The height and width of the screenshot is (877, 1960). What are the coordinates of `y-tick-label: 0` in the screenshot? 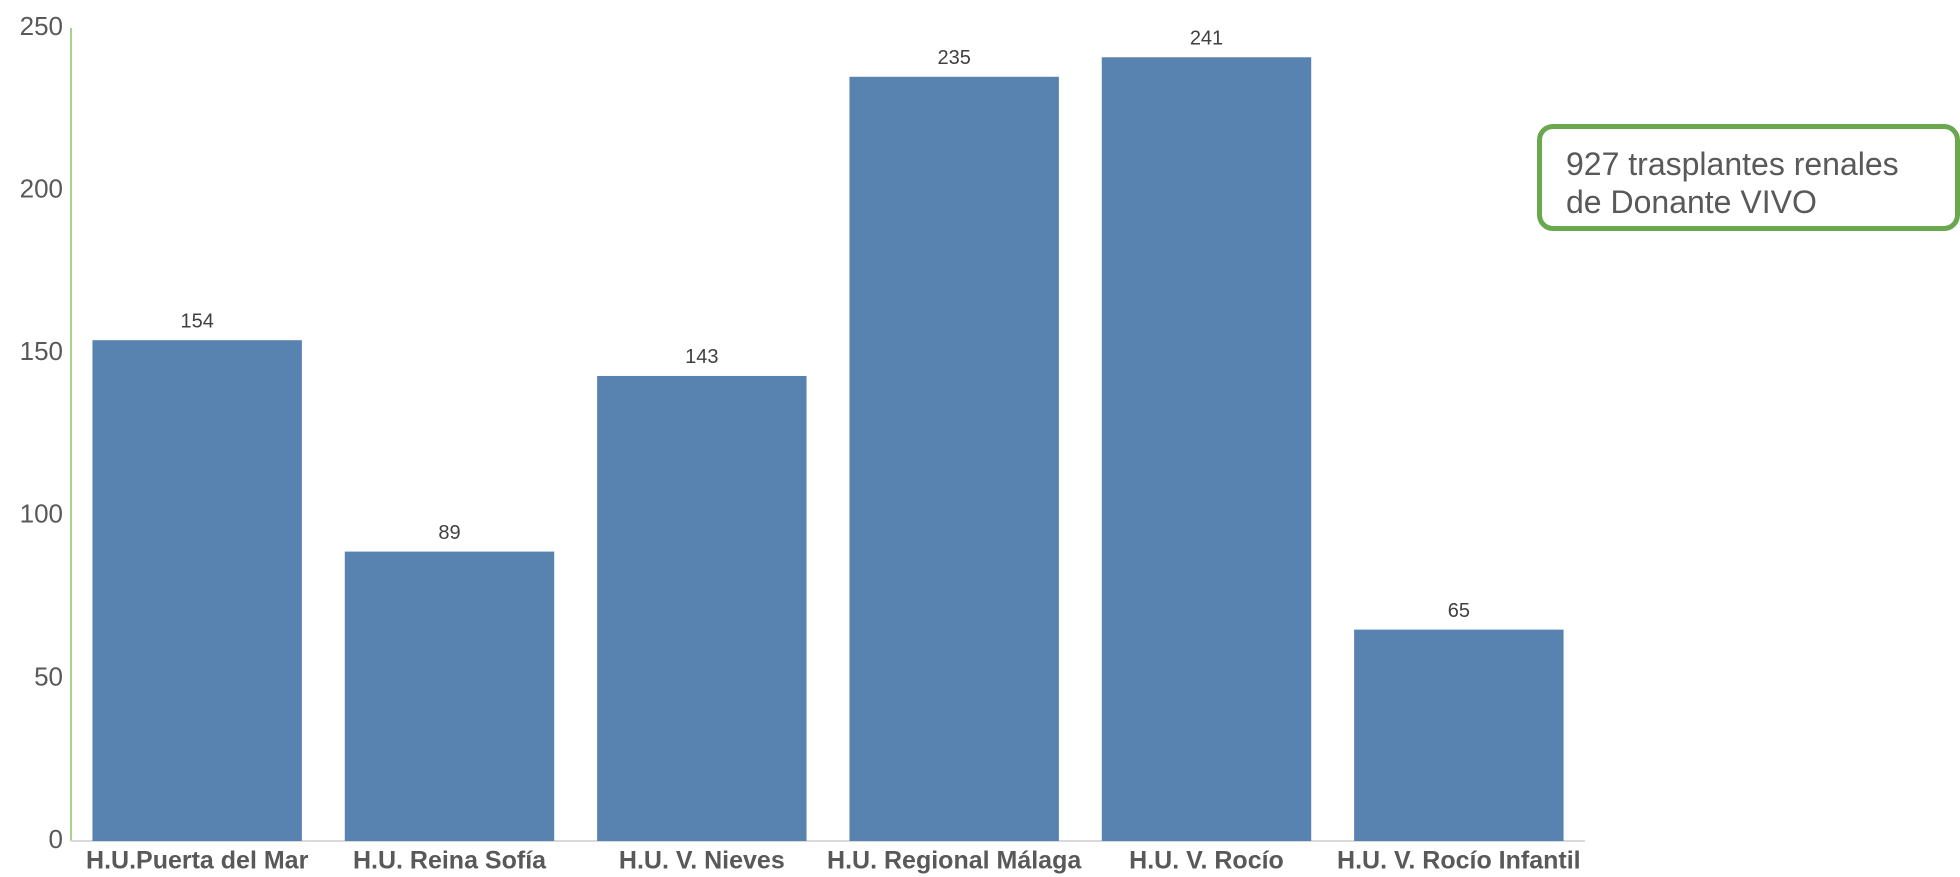 It's located at (56, 839).